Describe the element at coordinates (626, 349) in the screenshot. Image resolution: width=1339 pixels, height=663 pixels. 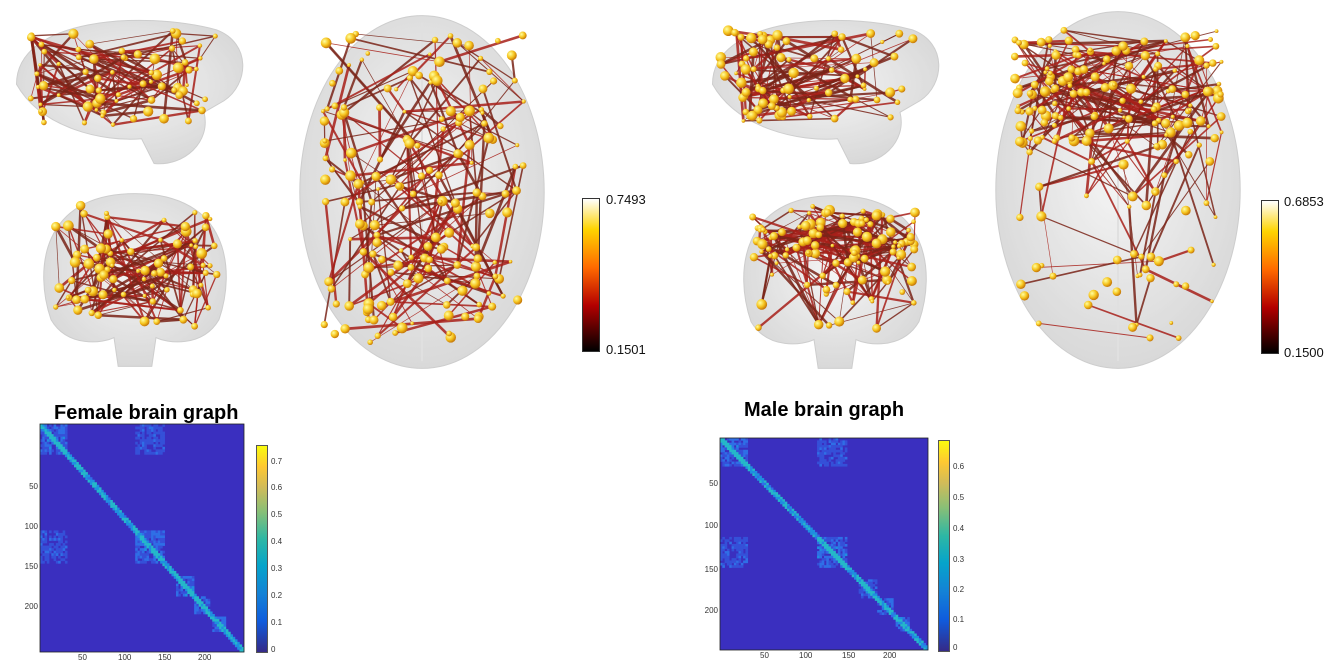
I see `female-colorbar-min: 0.1501` at that location.